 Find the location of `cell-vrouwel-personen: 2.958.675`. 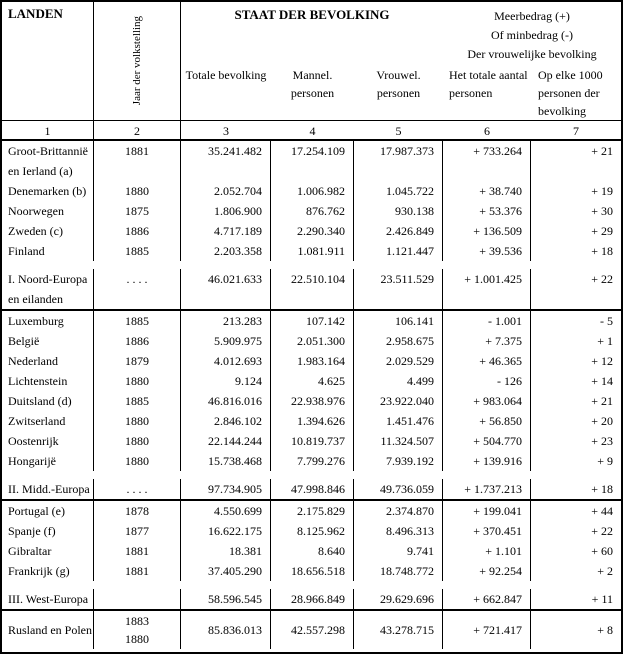

cell-vrouwel-personen: 2.958.675 is located at coordinates (398, 341).